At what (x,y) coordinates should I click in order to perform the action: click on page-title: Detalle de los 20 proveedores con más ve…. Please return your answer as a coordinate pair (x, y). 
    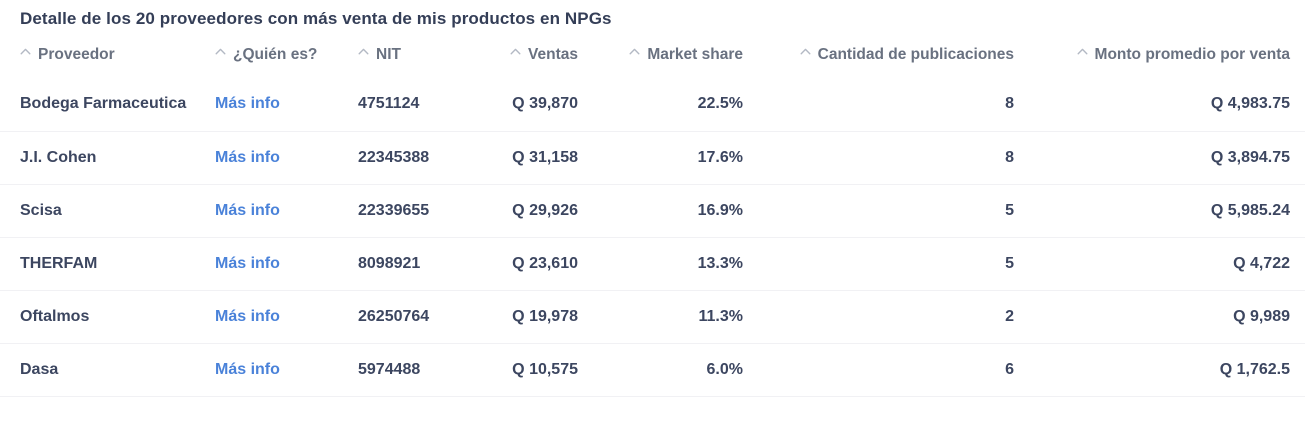
    Looking at the image, I should click on (316, 18).